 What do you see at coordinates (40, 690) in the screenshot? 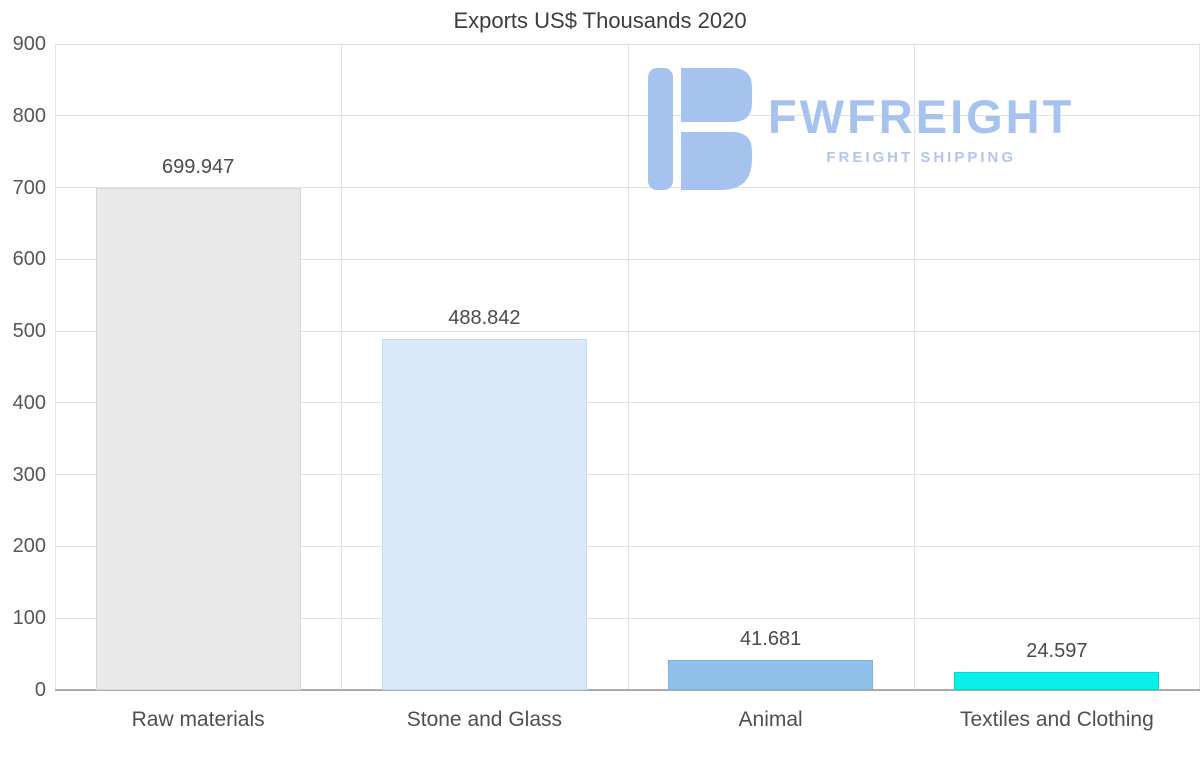
I see `y-tick-label: 0` at bounding box center [40, 690].